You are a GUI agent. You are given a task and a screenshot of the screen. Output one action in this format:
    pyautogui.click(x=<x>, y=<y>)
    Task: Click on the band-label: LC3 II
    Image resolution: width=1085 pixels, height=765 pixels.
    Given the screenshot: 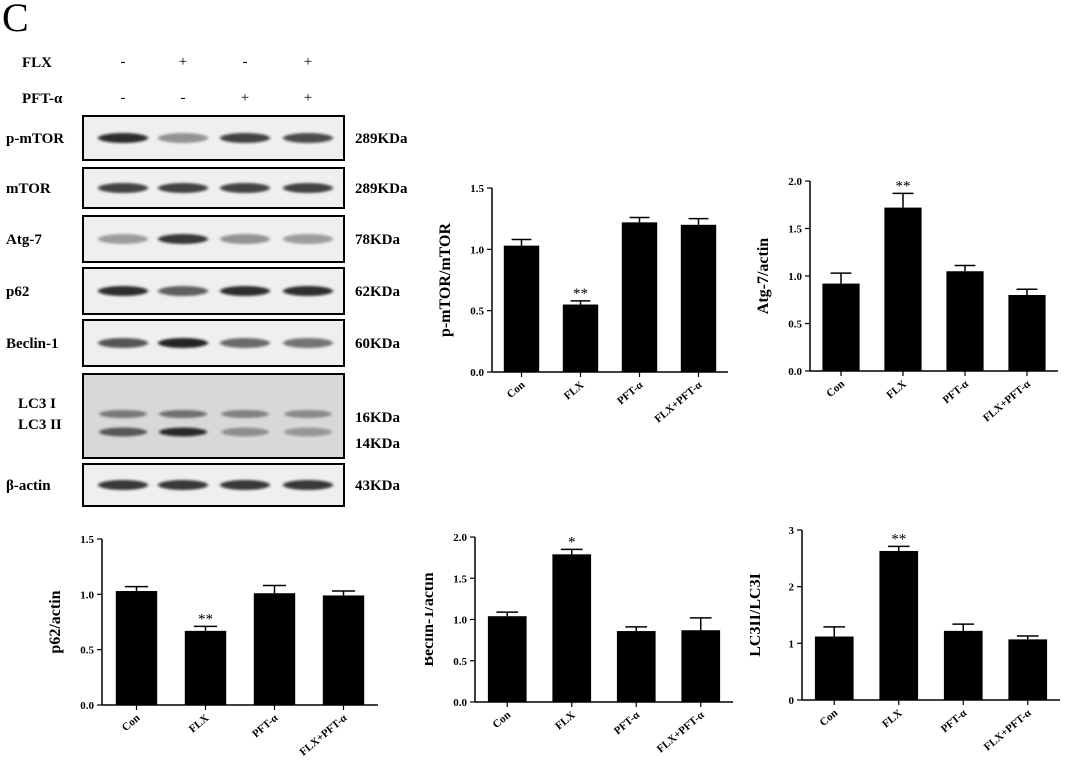 What is the action you would take?
    pyautogui.click(x=40, y=425)
    